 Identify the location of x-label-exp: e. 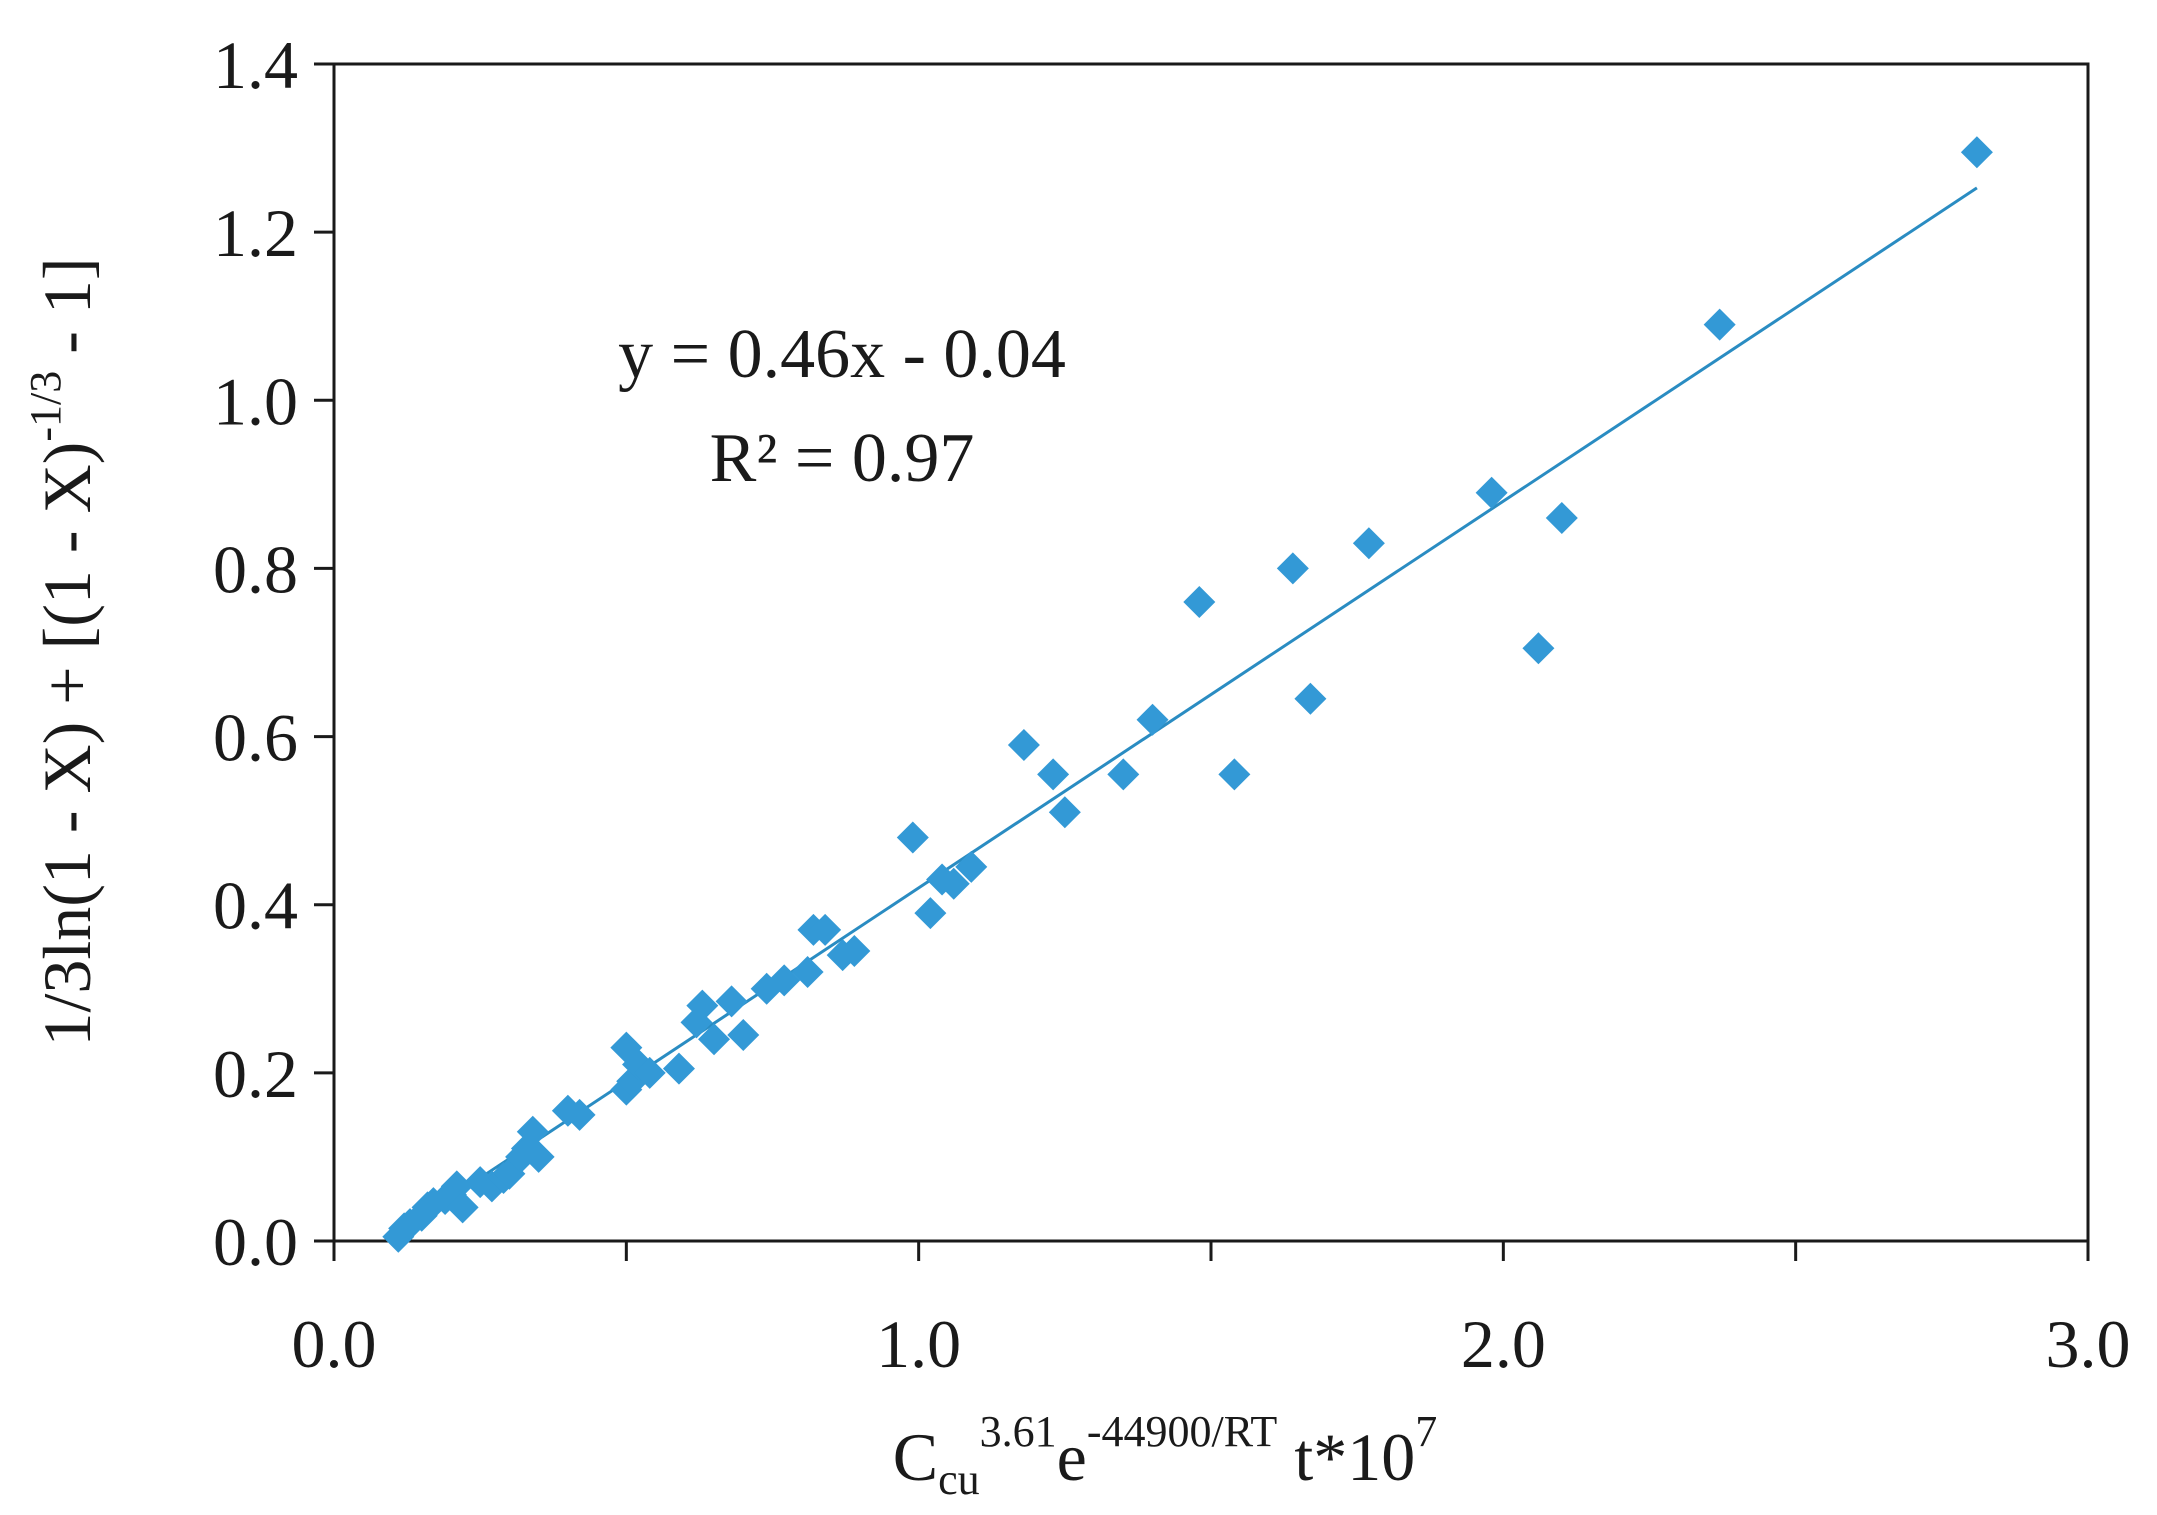
(1072, 1457).